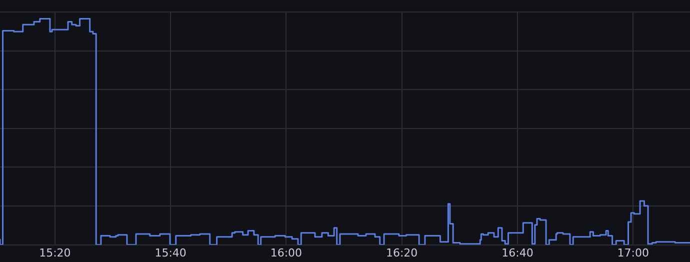 The image size is (690, 262). What do you see at coordinates (55, 253) in the screenshot?
I see `x-tick-label: 15:20` at bounding box center [55, 253].